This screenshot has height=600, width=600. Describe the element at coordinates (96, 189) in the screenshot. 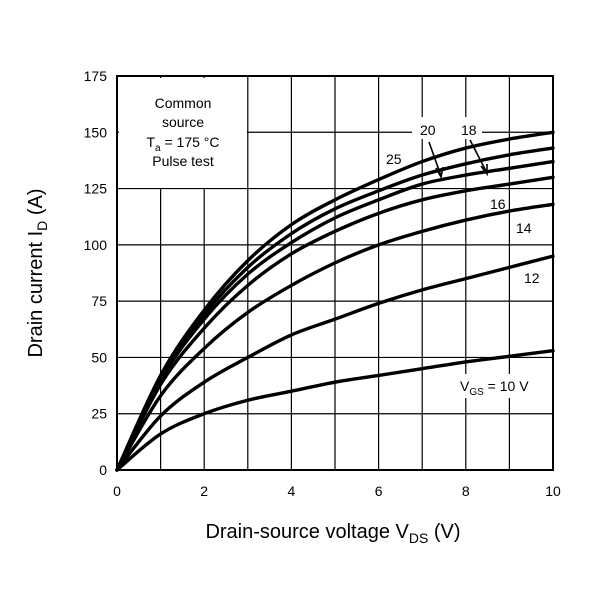

I see `y-tick-label: 125` at that location.